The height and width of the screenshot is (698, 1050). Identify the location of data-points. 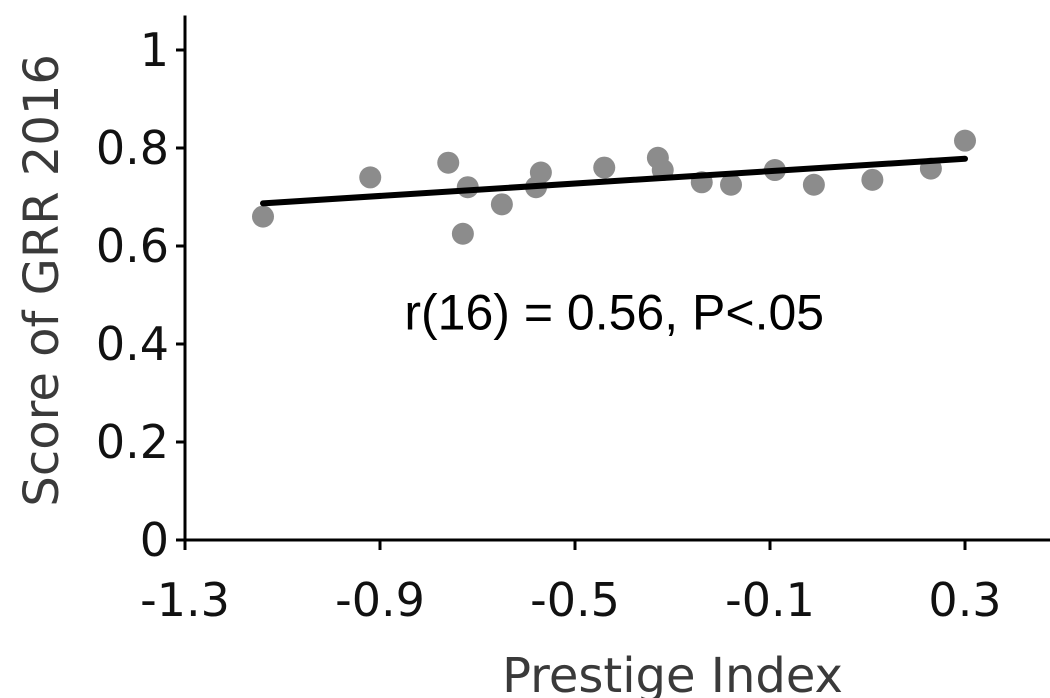
(614, 187).